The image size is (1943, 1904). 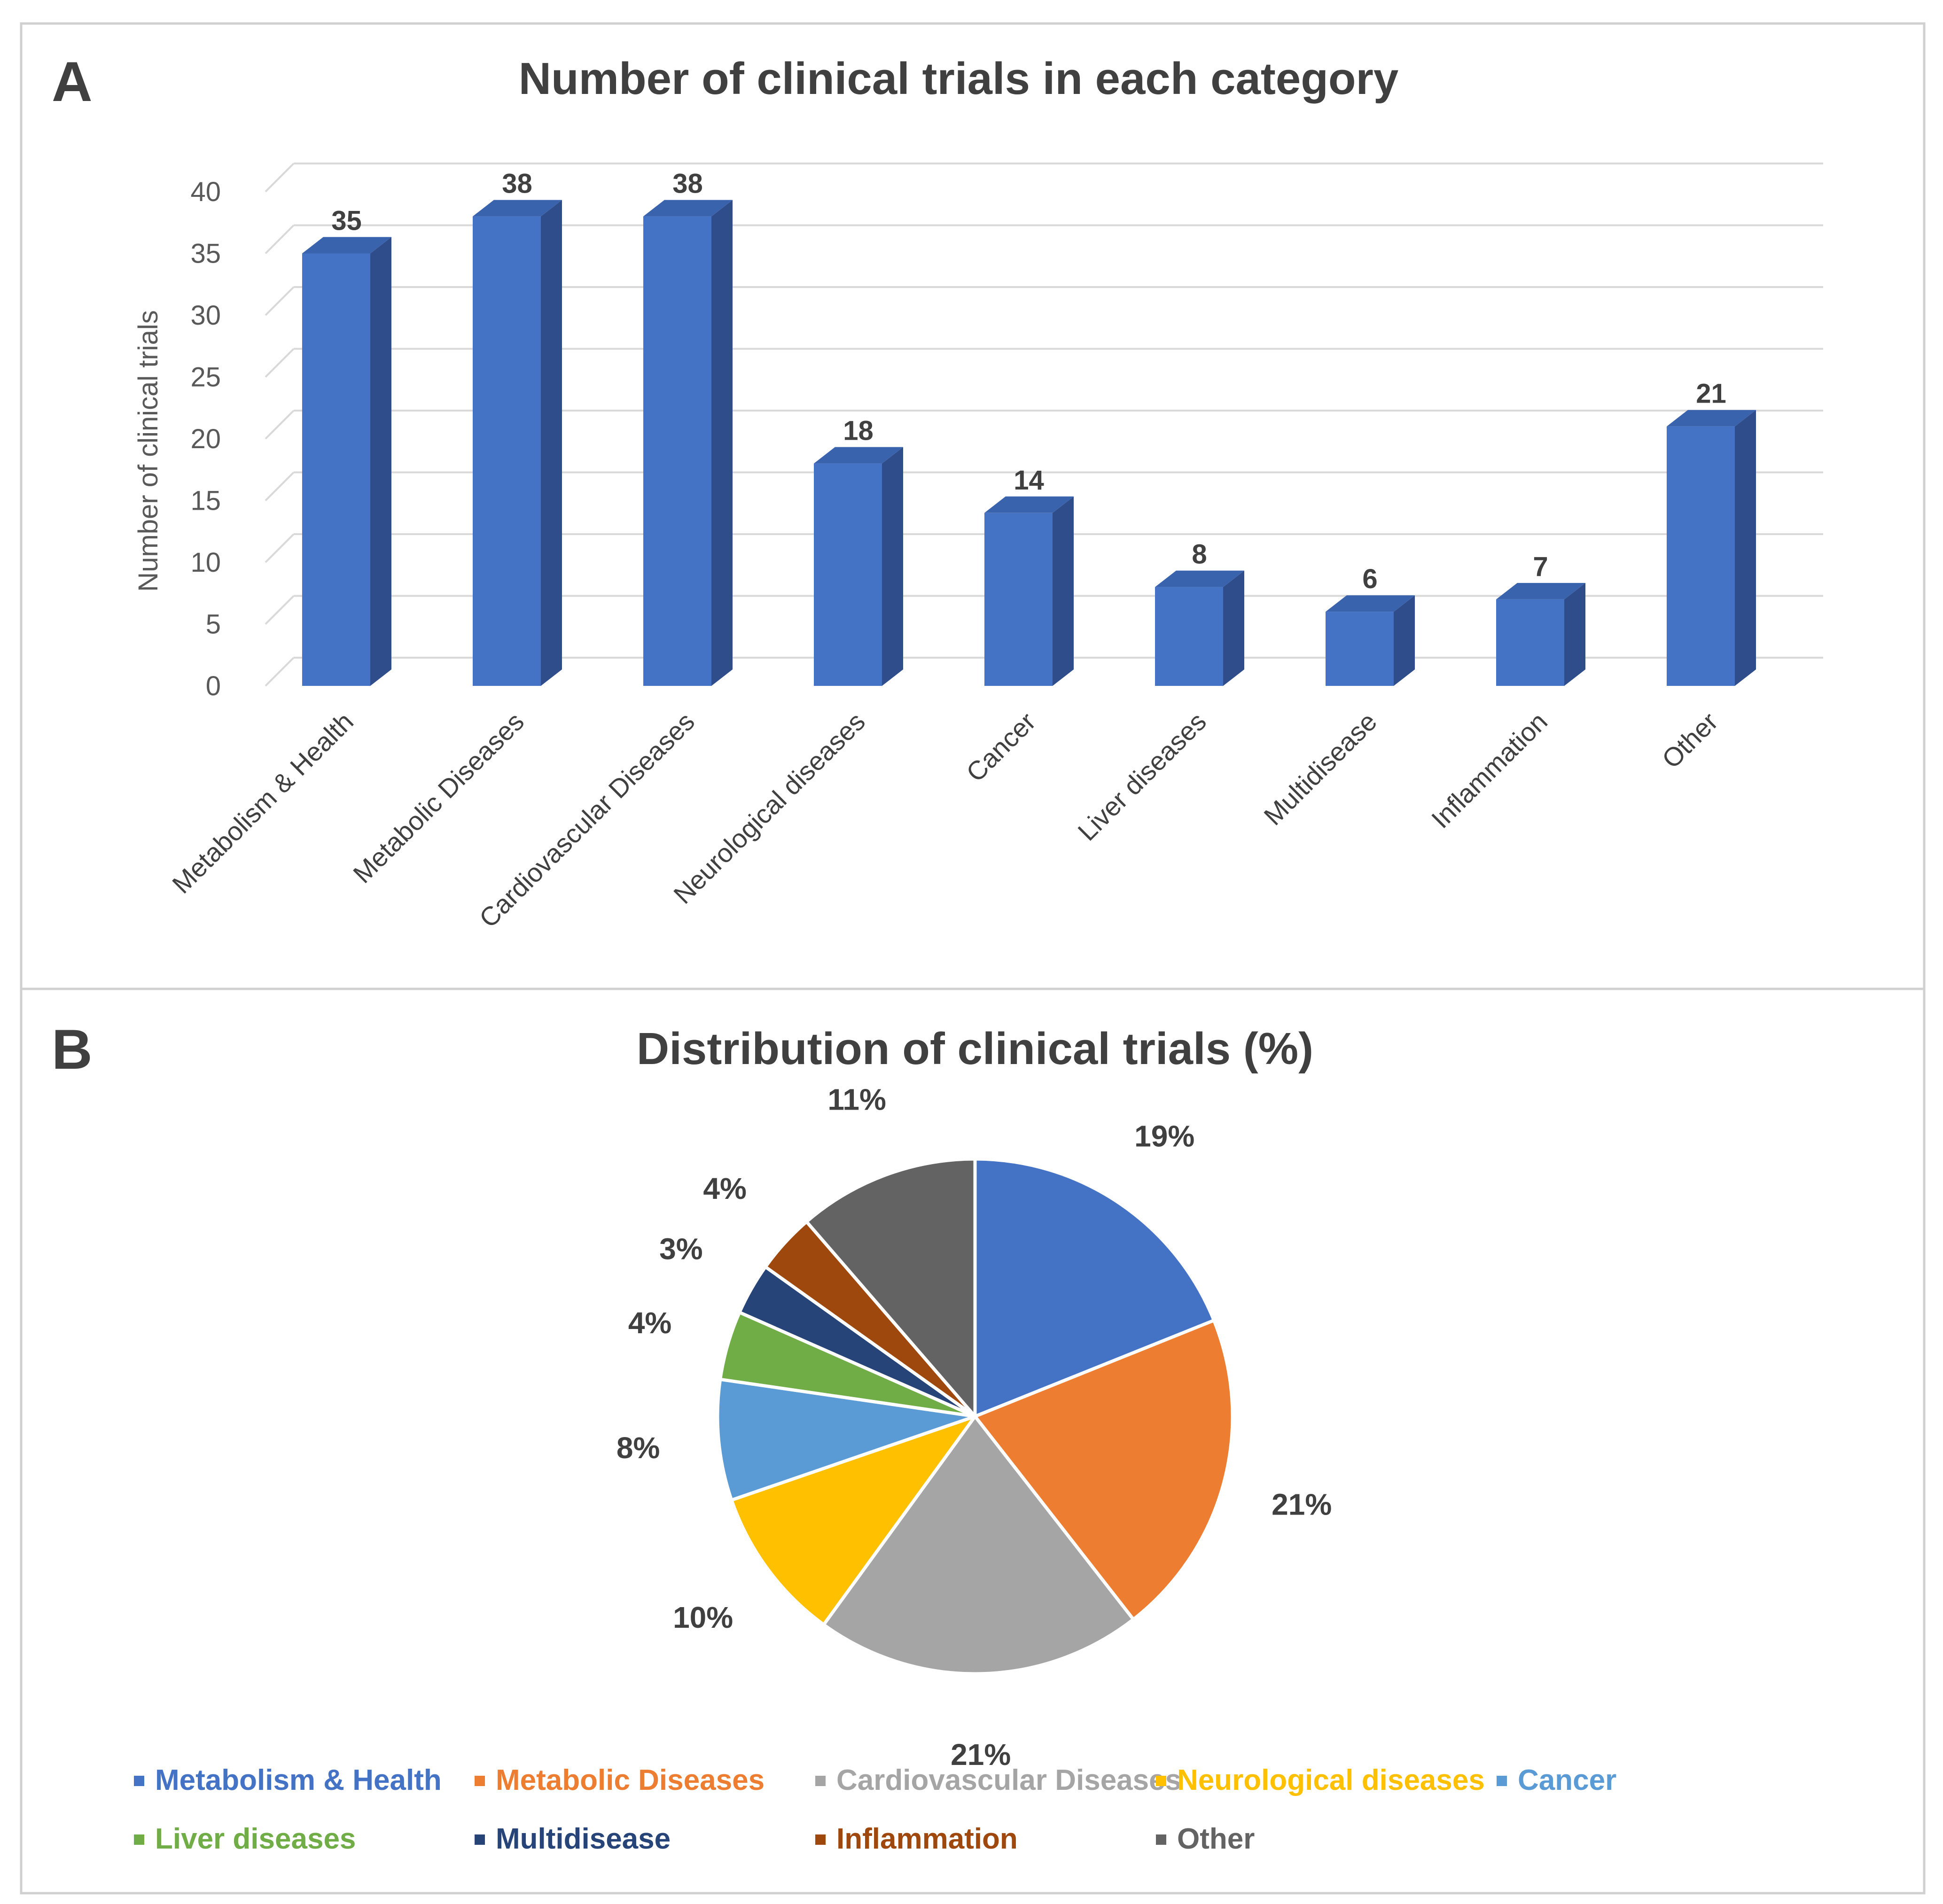 I want to click on bar-chart-y-ticks: 0 5 10 15 20 25 30 35 40, so click(x=205, y=439).